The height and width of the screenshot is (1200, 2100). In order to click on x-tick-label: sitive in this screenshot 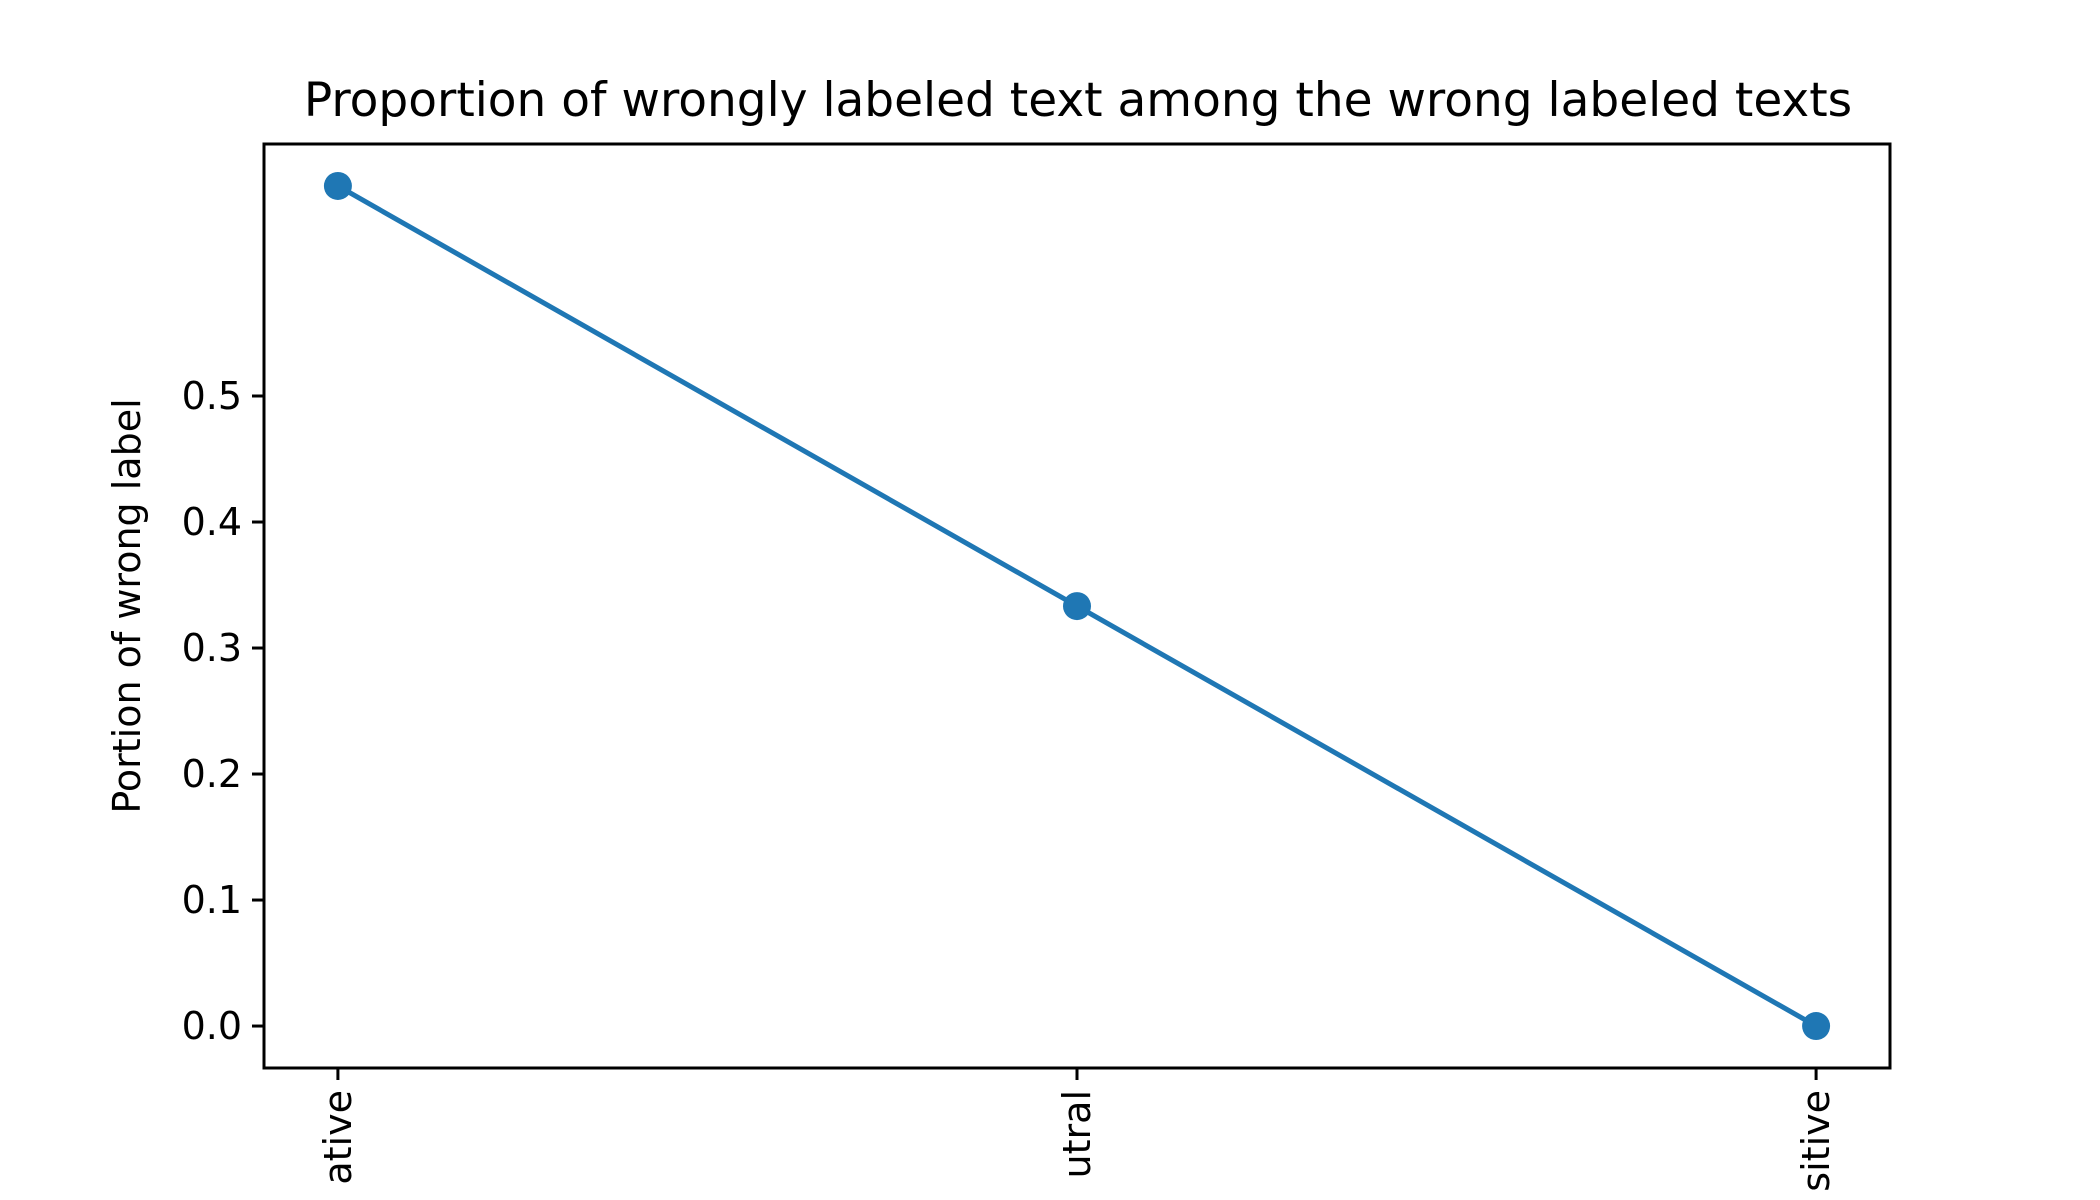, I will do `click(1816, 1141)`.